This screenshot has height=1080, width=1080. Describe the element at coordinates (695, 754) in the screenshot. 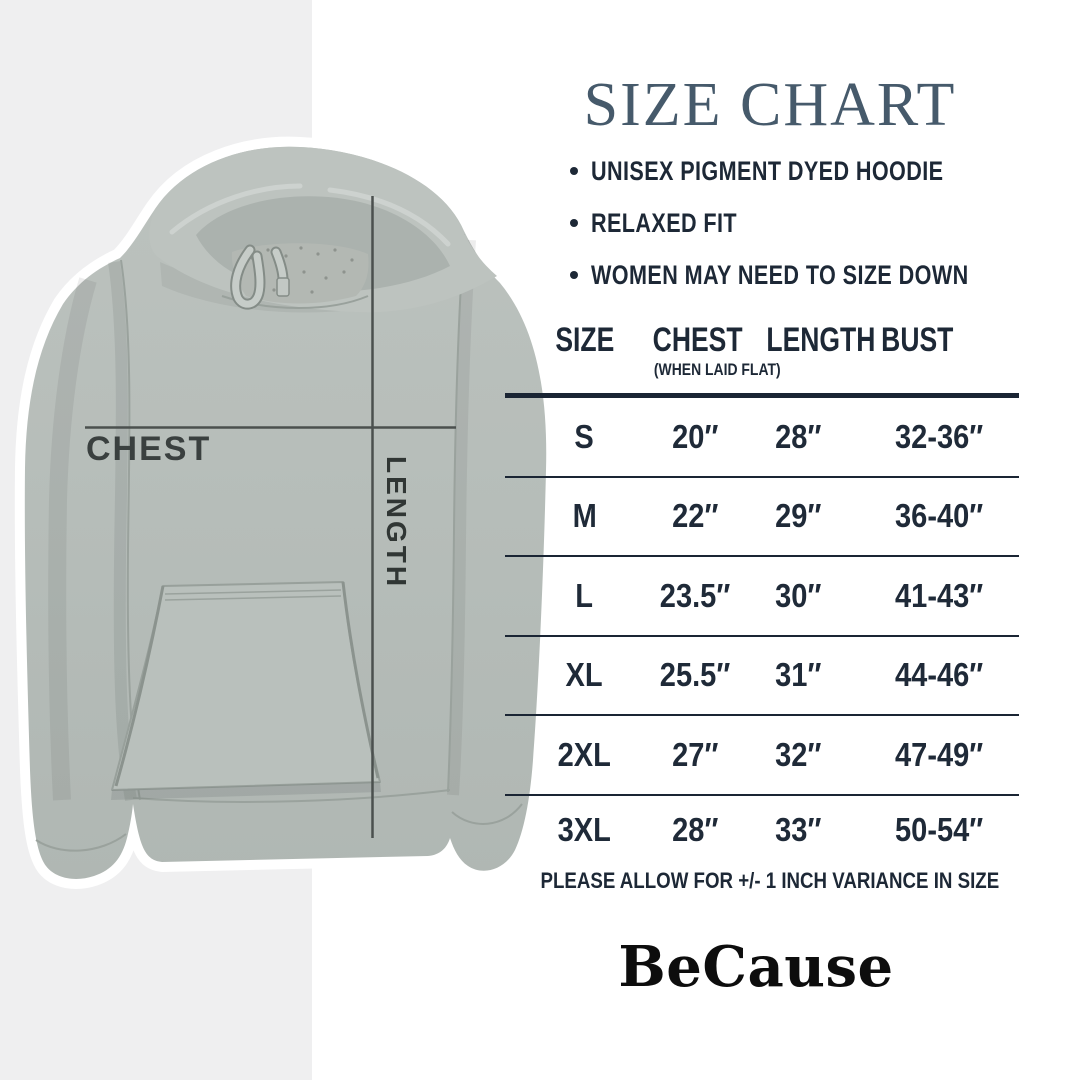

I see `cell-chest: 27″` at that location.